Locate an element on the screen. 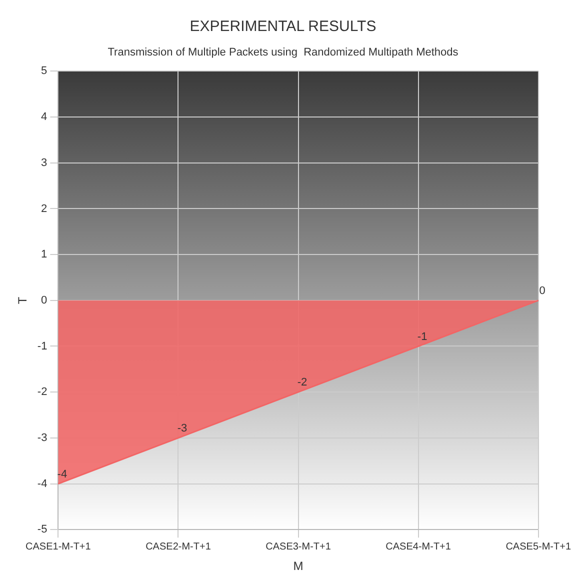 The width and height of the screenshot is (582, 587). y-tick-label: -2 is located at coordinates (42, 392).